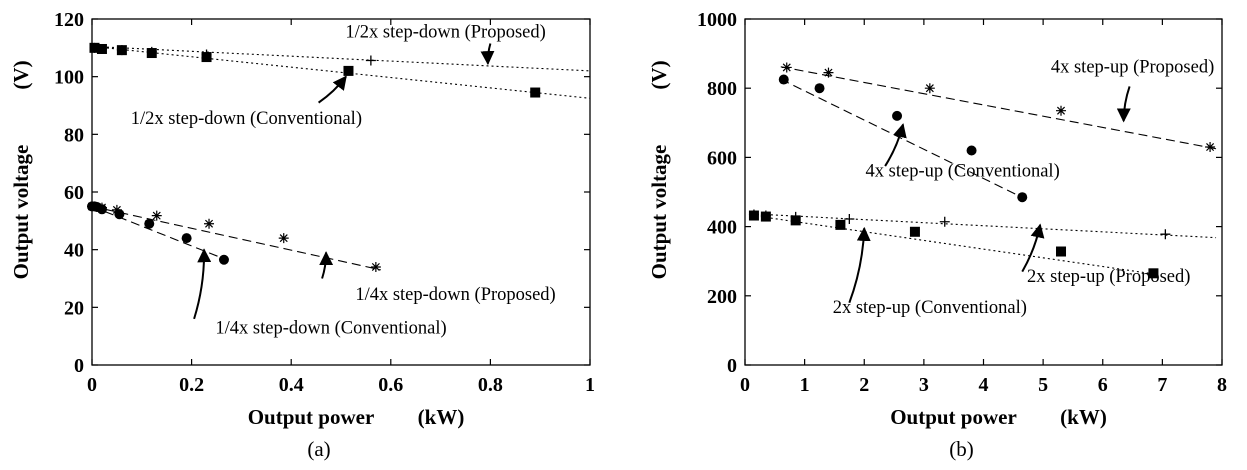 Image resolution: width=1247 pixels, height=470 pixels. What do you see at coordinates (74, 308) in the screenshot?
I see `y-tick-label: 20` at bounding box center [74, 308].